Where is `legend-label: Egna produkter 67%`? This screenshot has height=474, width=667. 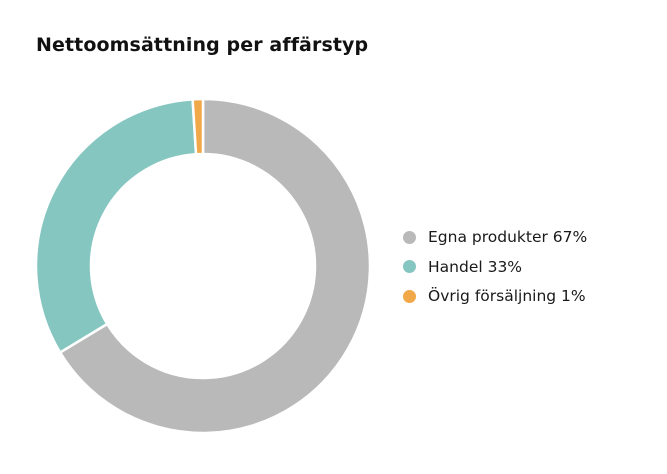 legend-label: Egna produkter 67% is located at coordinates (508, 237).